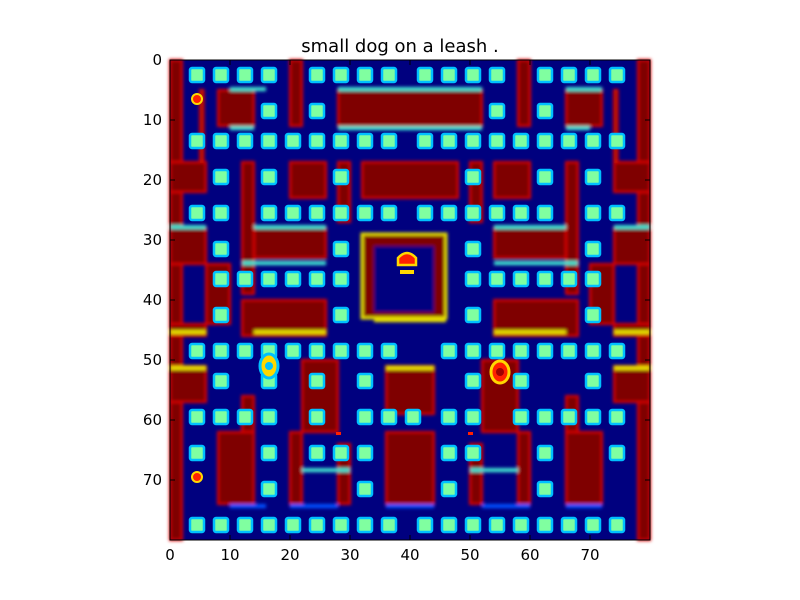 The image size is (800, 600). Describe the element at coordinates (197, 99) in the screenshot. I see `power-pellet` at that location.